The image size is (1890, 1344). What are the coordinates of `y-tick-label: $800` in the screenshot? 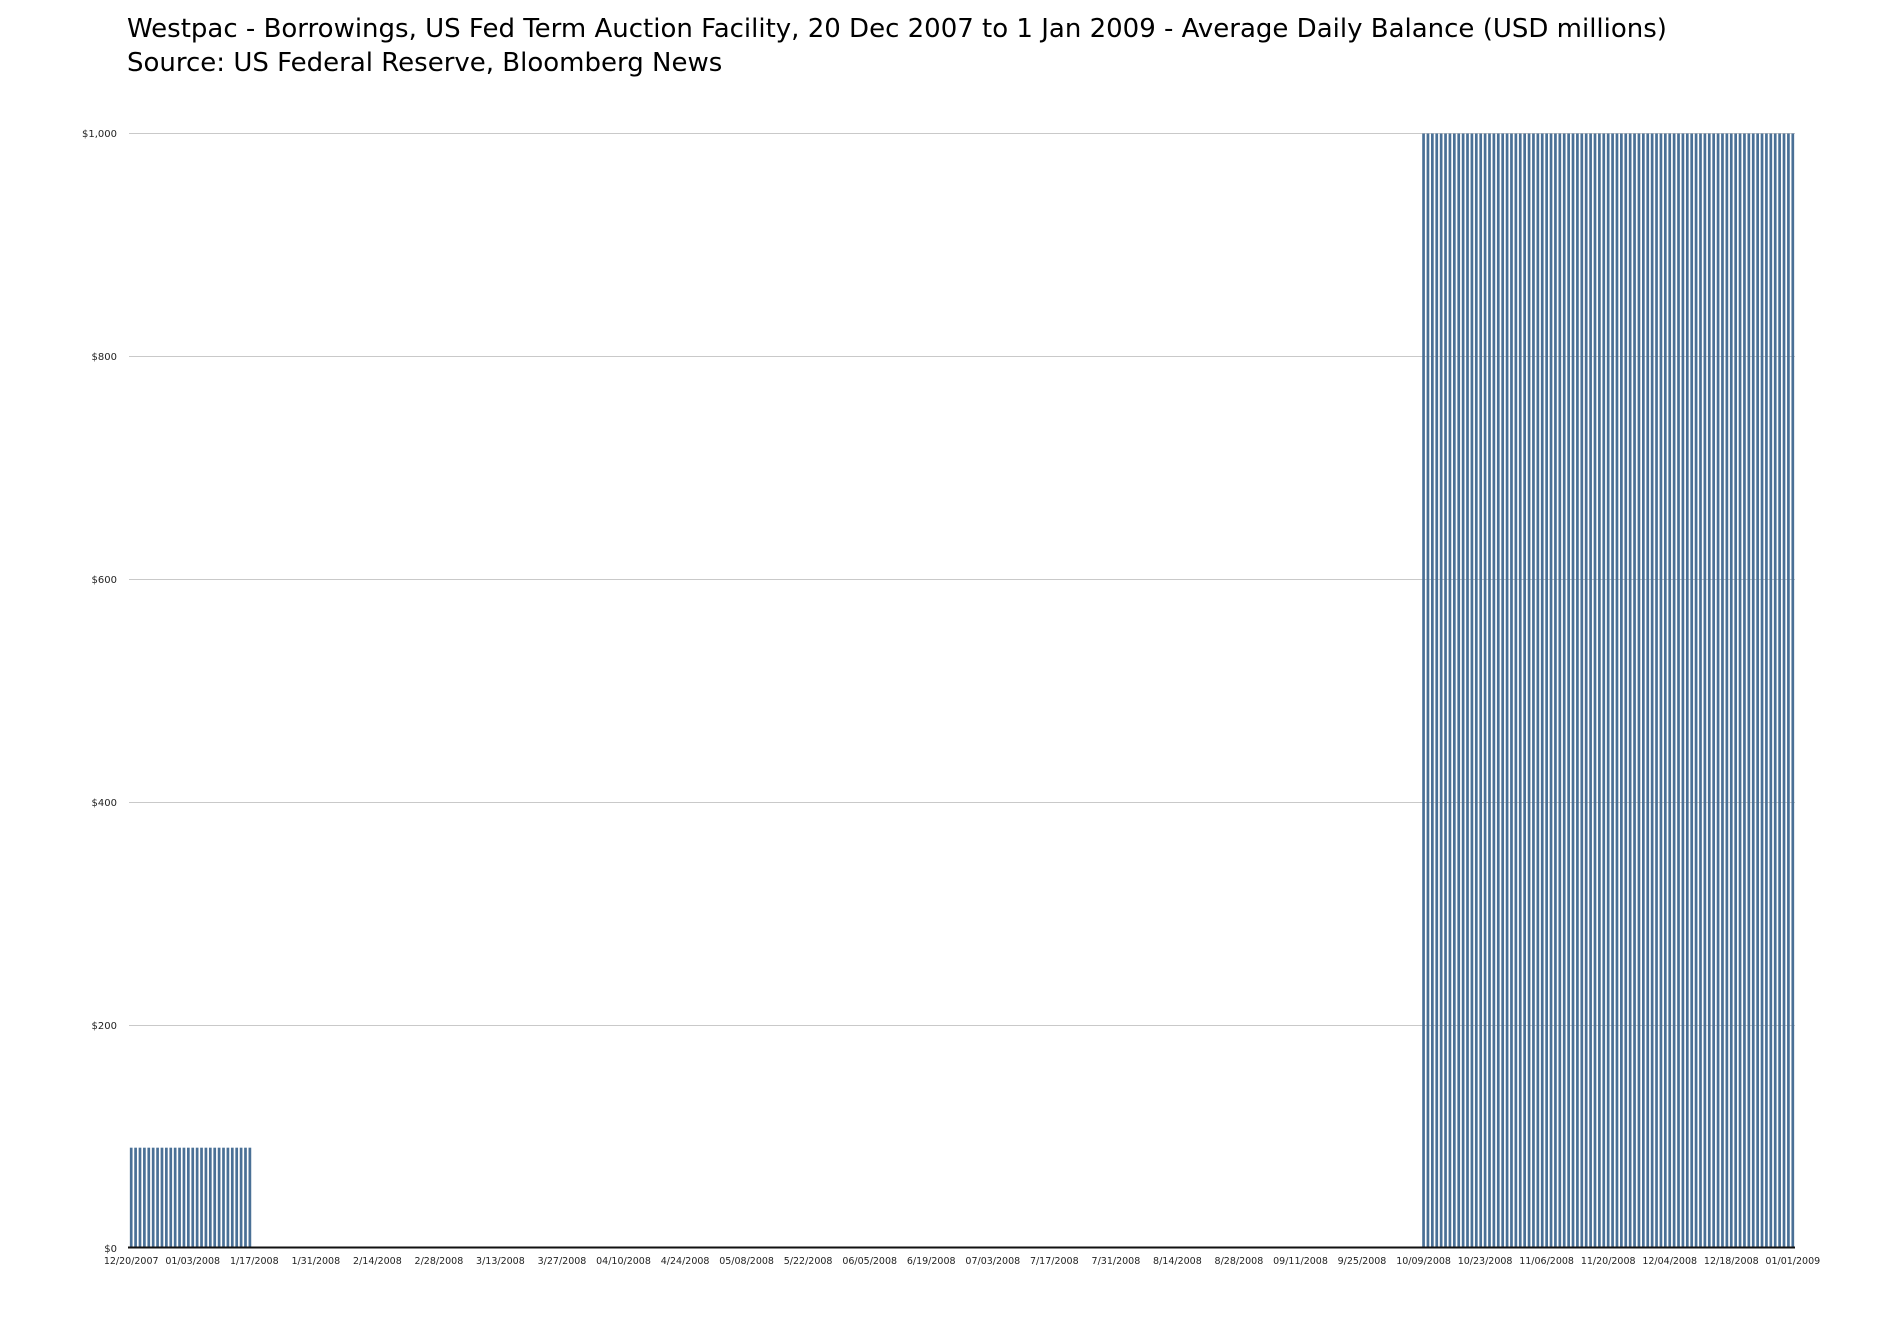 It's located at (104, 357).